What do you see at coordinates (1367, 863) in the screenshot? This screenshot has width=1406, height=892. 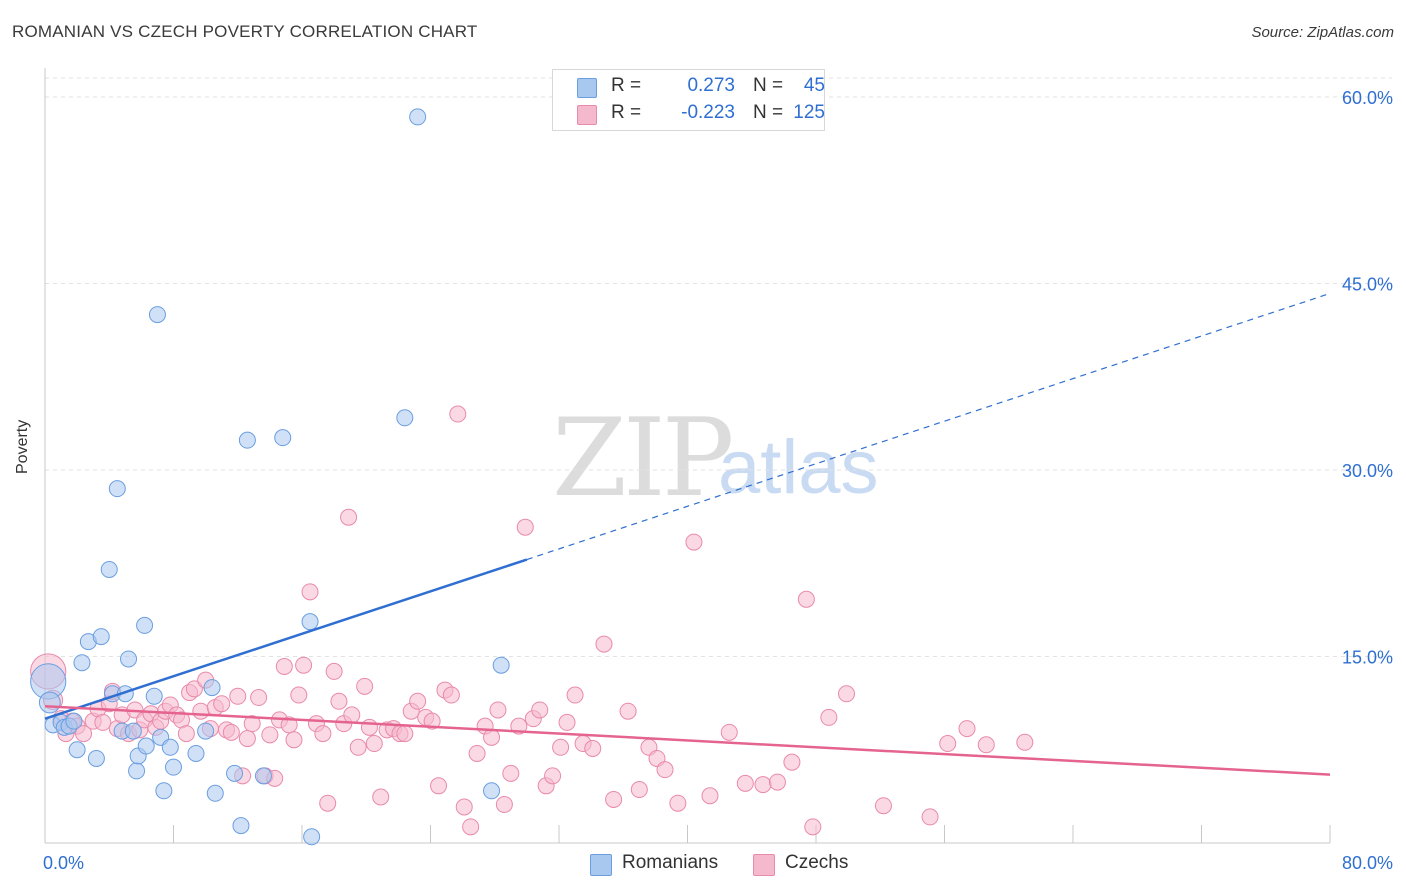 I see `x-tick-label-max: 80.0%` at bounding box center [1367, 863].